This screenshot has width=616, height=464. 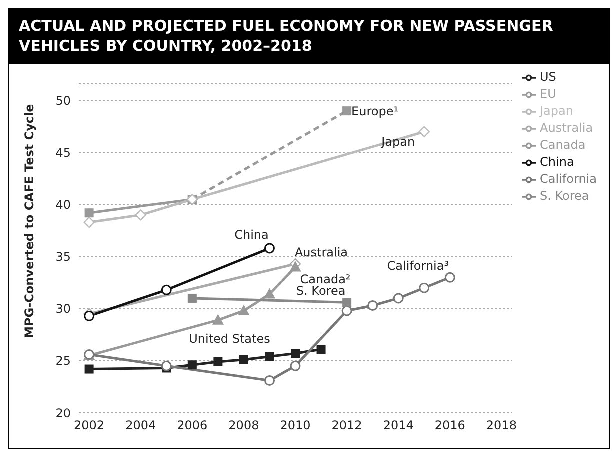 I want to click on chart-title: ACTUAL AND PROJECTED FUEL ECONOMY FOR NEW PASSENGER VEHICLES BY COUNTRY, 2002–2018, so click(x=309, y=36).